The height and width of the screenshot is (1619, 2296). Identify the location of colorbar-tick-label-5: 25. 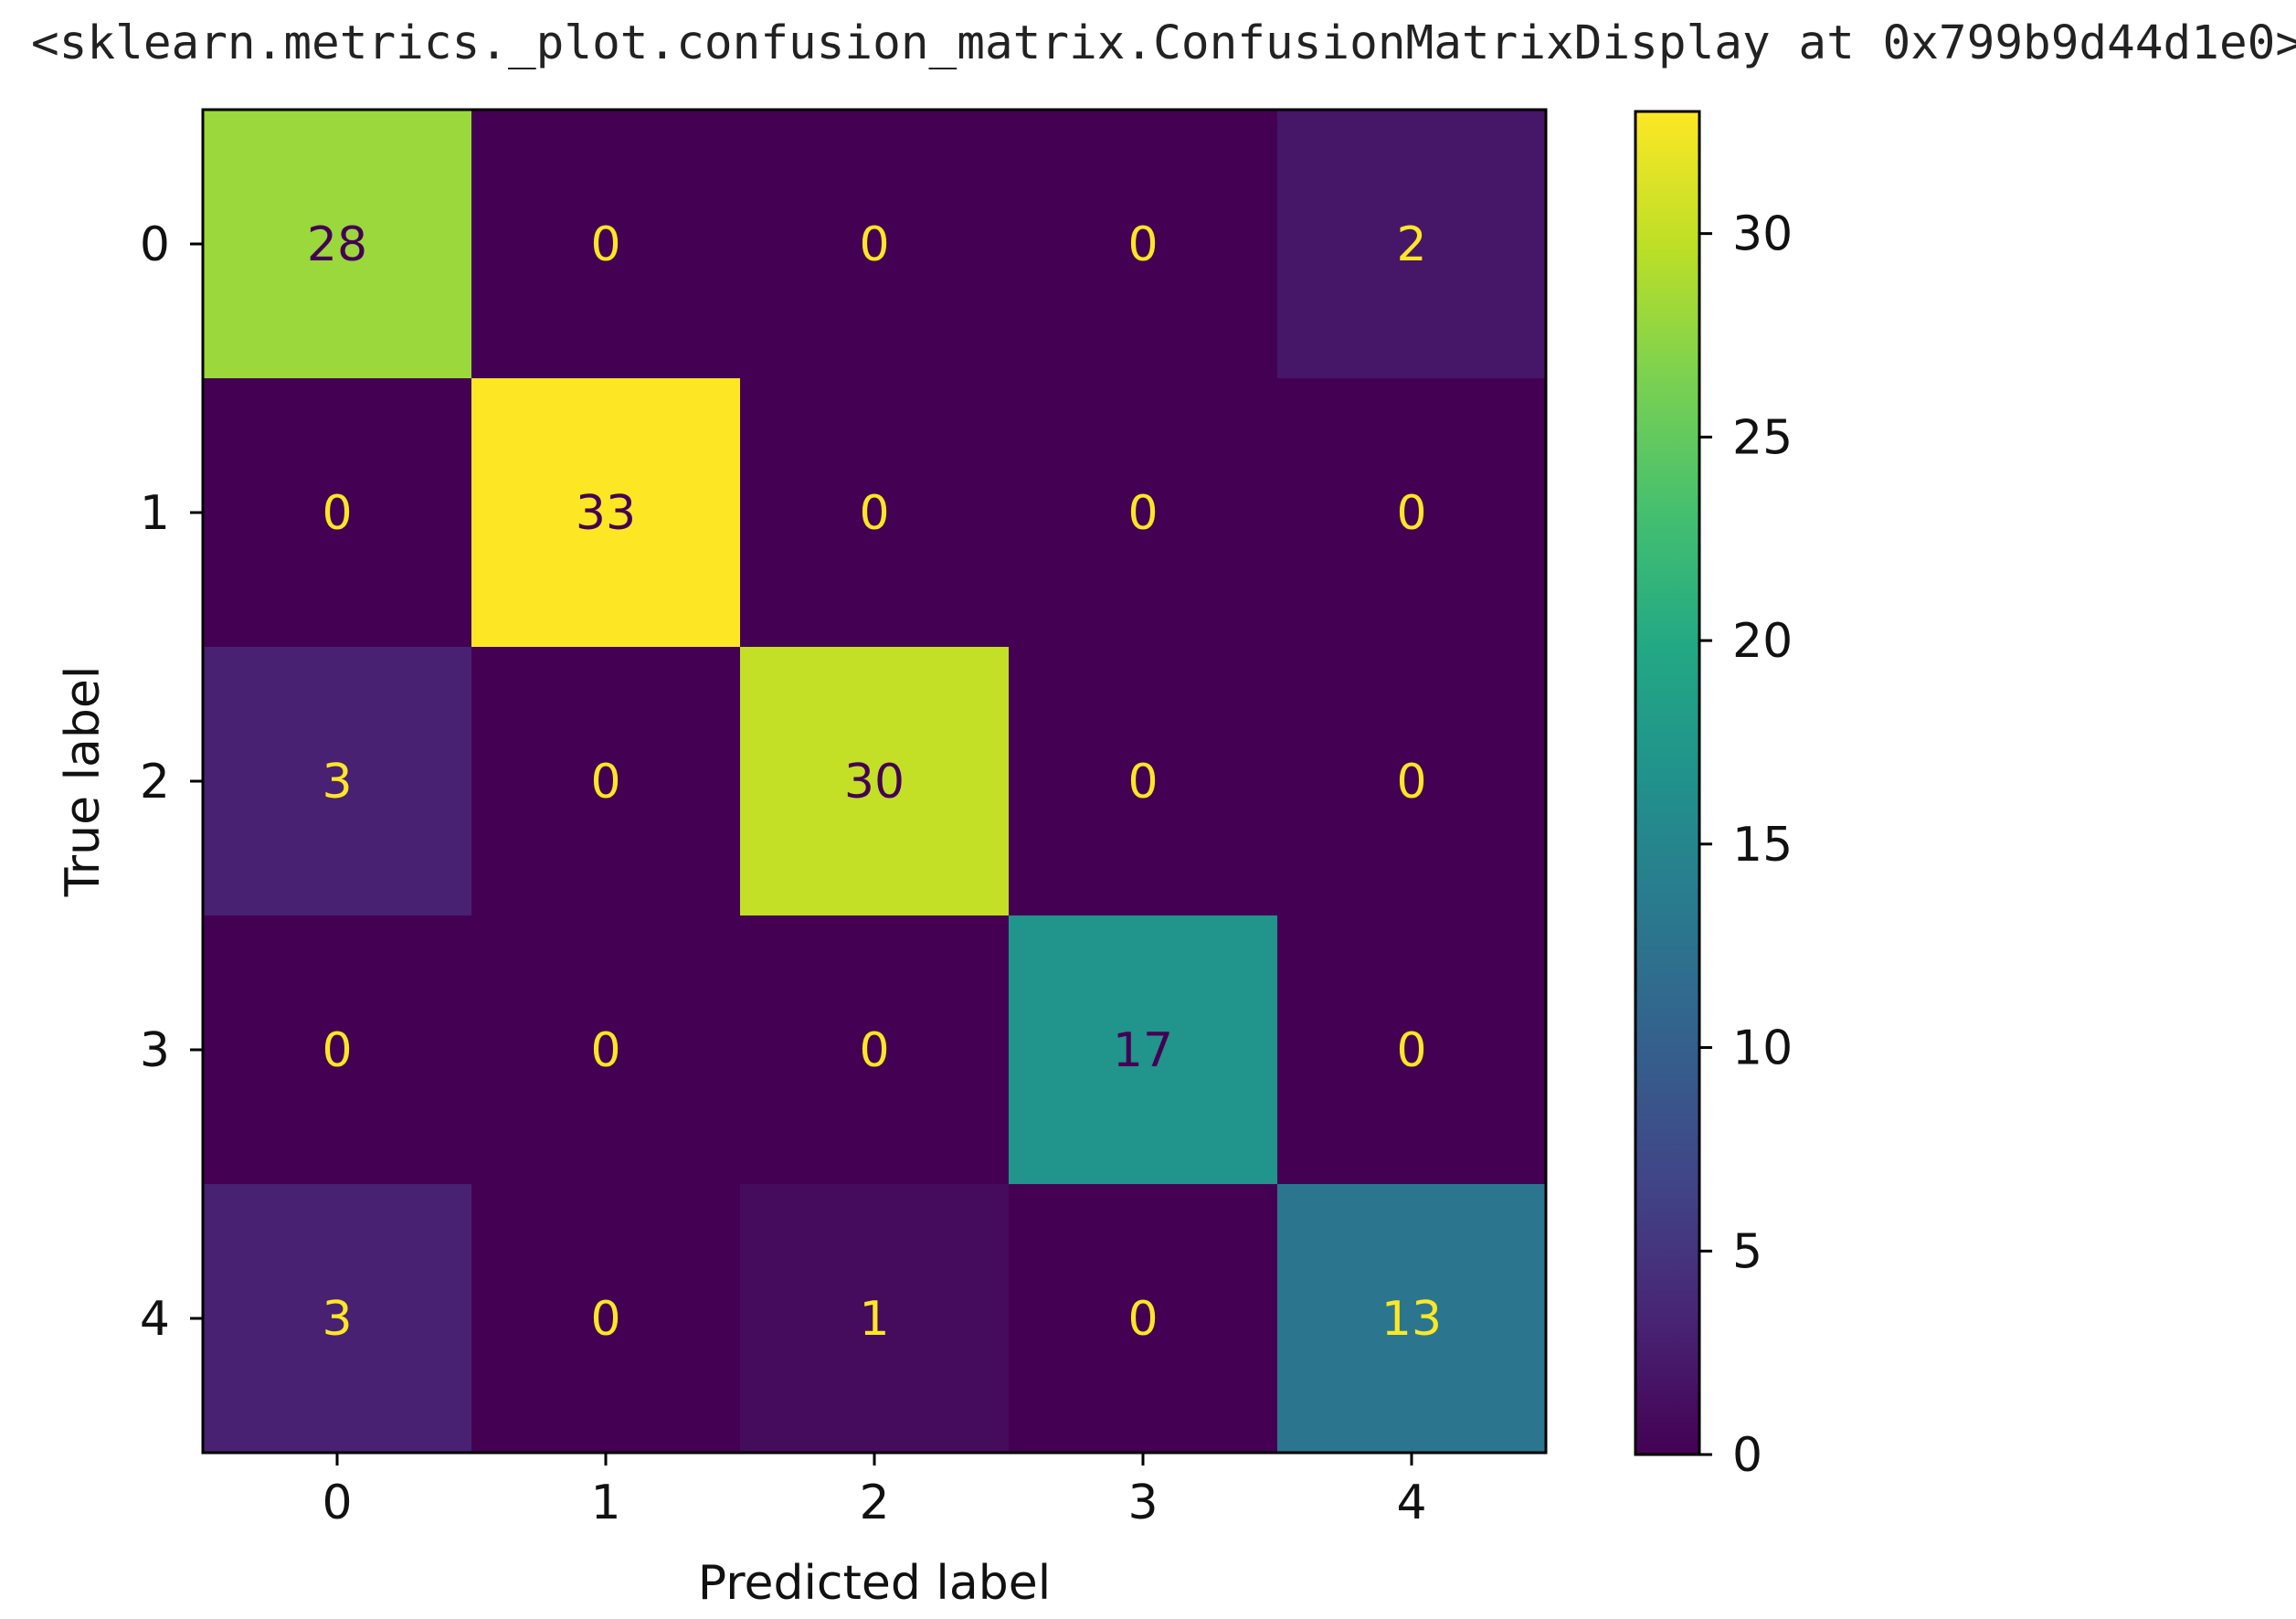
(1762, 437).